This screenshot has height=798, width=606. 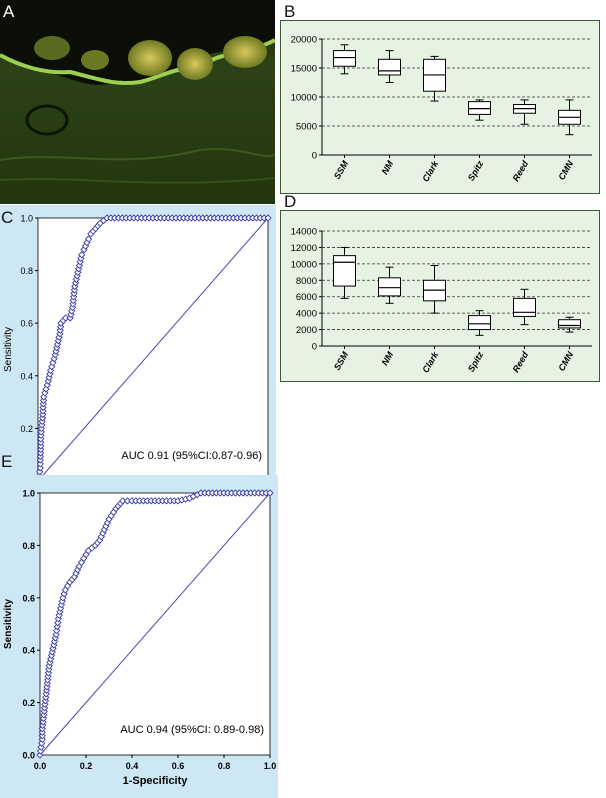 I want to click on y-tick-label: 4000, so click(x=306, y=314).